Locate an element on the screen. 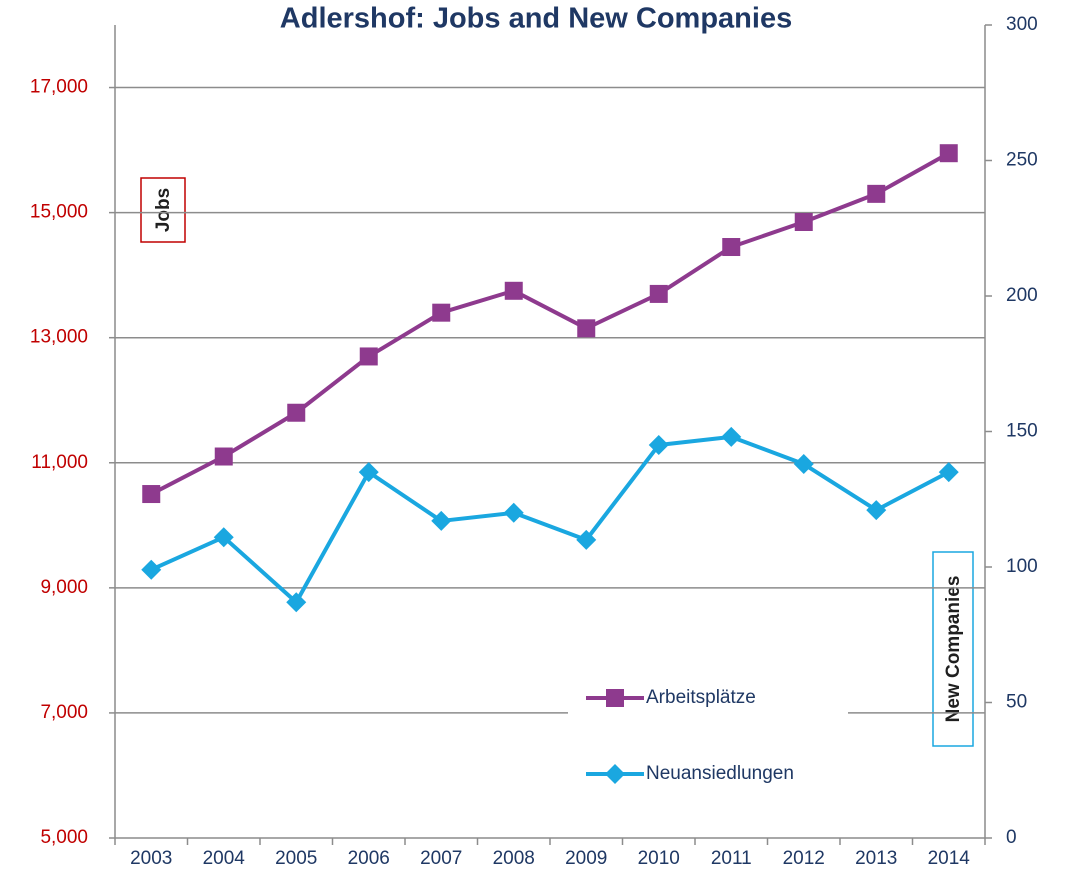 This screenshot has height=884, width=1066. x-tick-label: 2009 is located at coordinates (586, 858).